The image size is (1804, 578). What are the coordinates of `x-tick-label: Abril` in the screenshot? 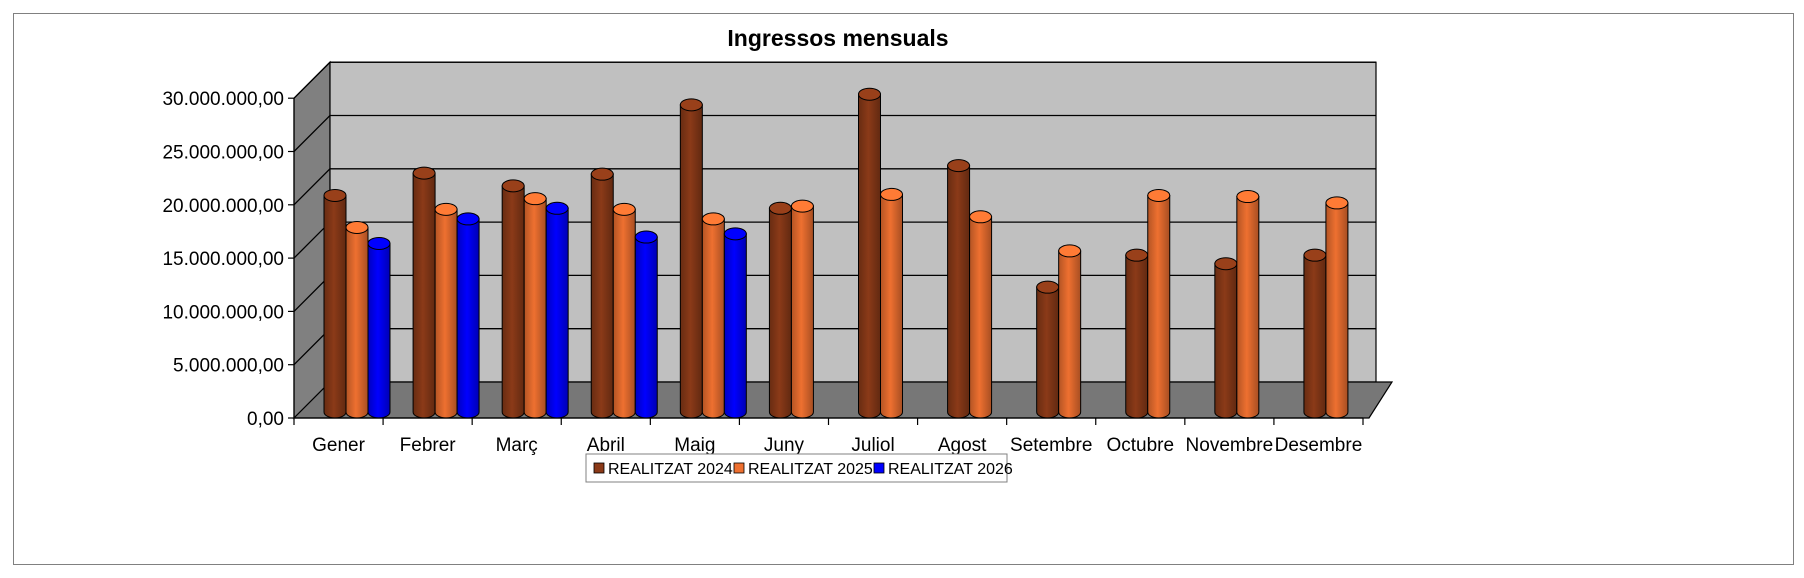 It's located at (606, 445).